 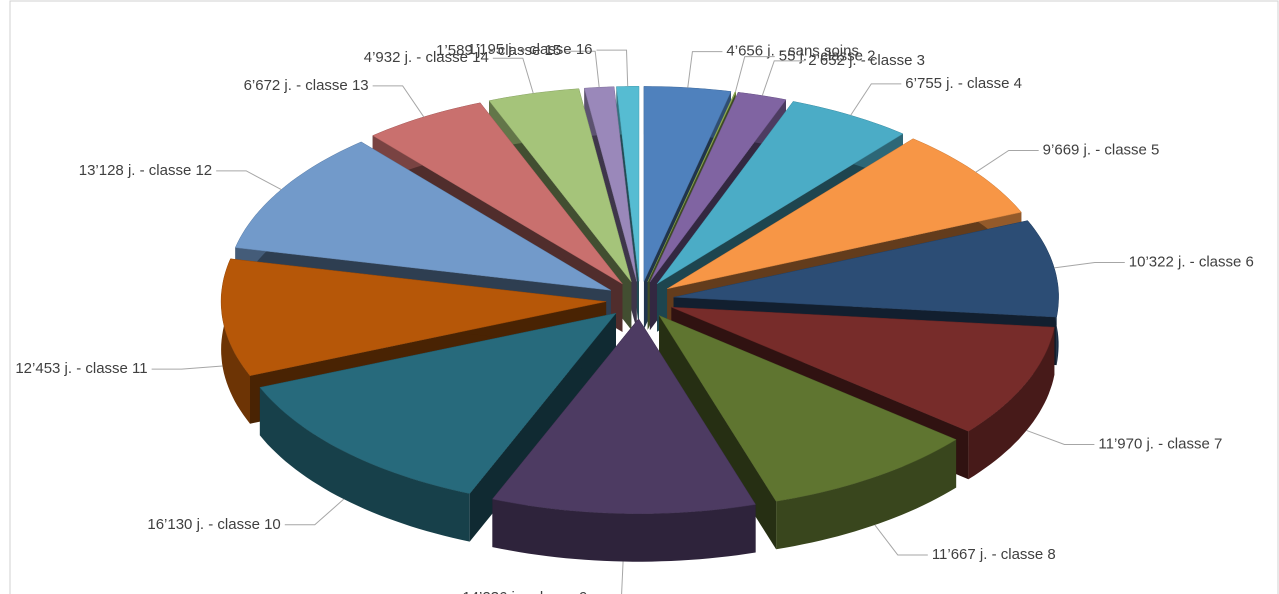 I want to click on data-label: 10’322 j. - classe 6, so click(x=1191, y=261).